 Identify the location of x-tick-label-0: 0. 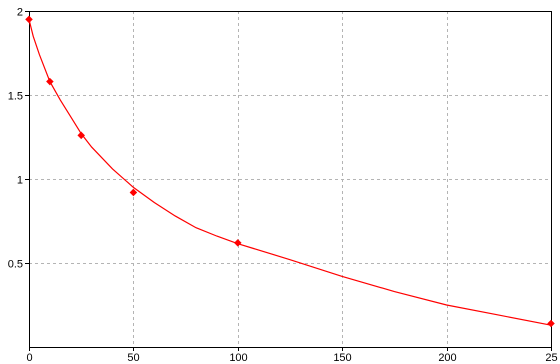
(29, 358).